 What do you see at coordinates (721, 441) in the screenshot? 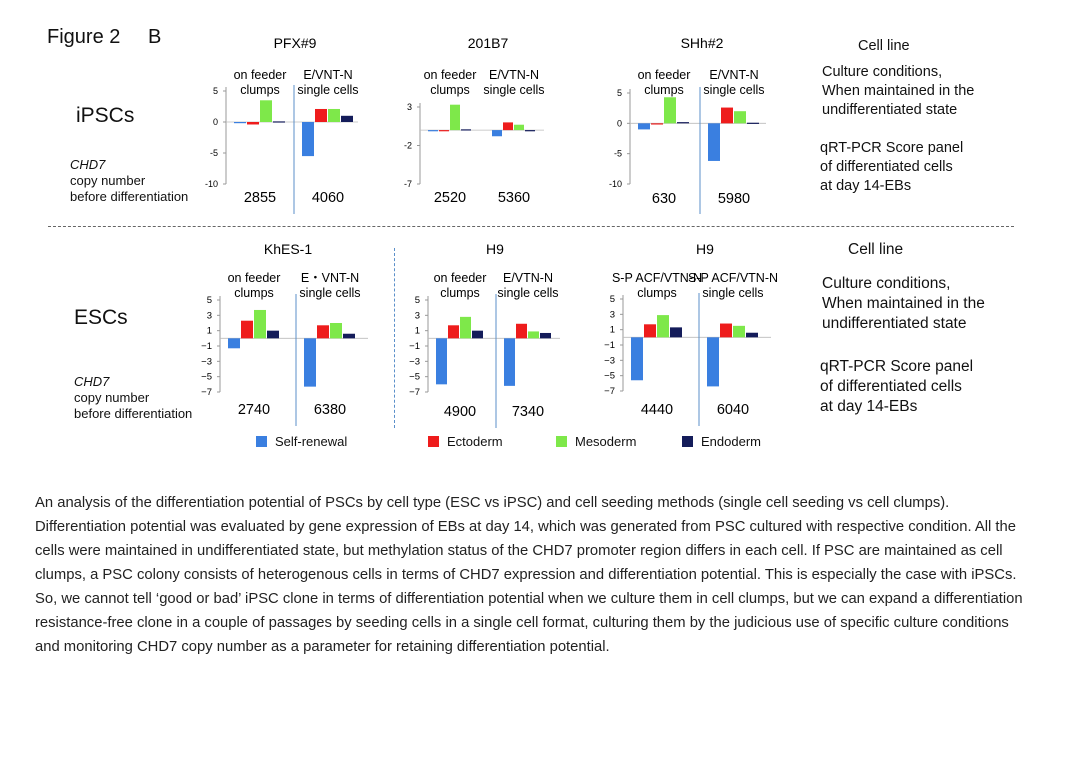
I see `legend-item: Endoderm` at bounding box center [721, 441].